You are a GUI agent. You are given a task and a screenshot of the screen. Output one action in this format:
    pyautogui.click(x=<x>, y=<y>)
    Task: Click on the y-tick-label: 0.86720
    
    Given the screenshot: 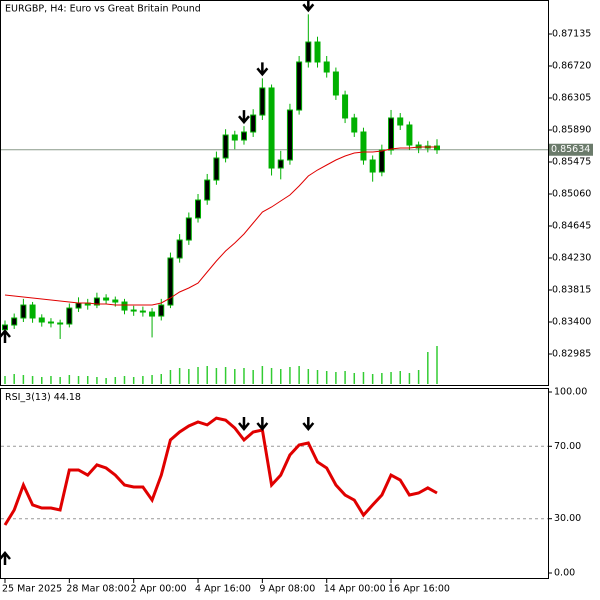 What is the action you would take?
    pyautogui.click(x=571, y=66)
    